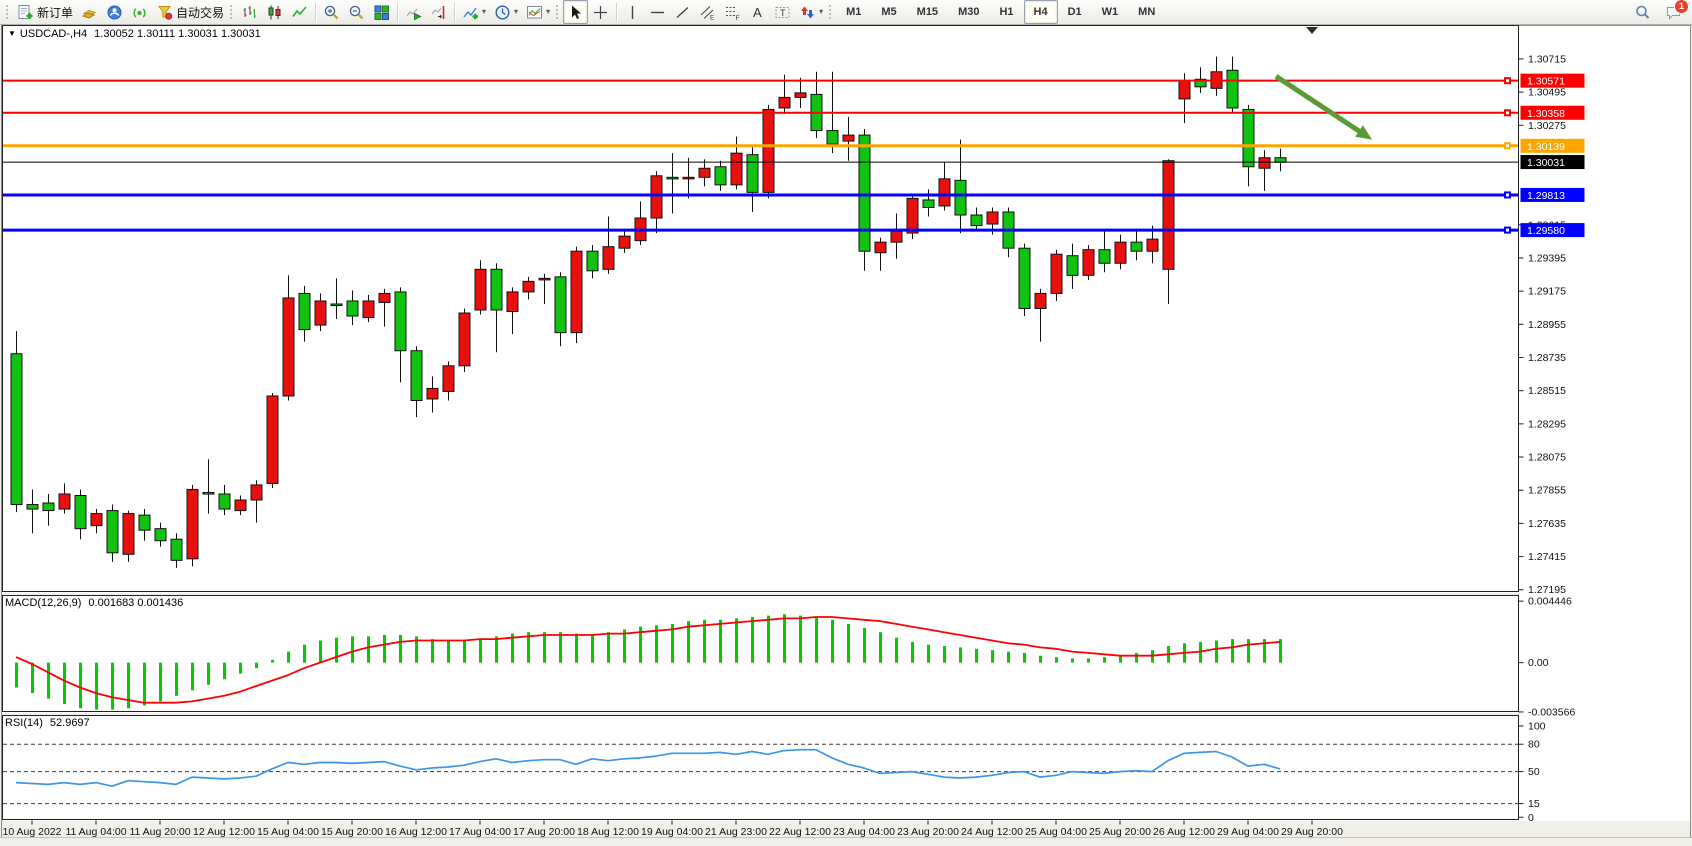 The width and height of the screenshot is (1692, 846). What do you see at coordinates (576, 12) in the screenshot?
I see `cursor-button` at bounding box center [576, 12].